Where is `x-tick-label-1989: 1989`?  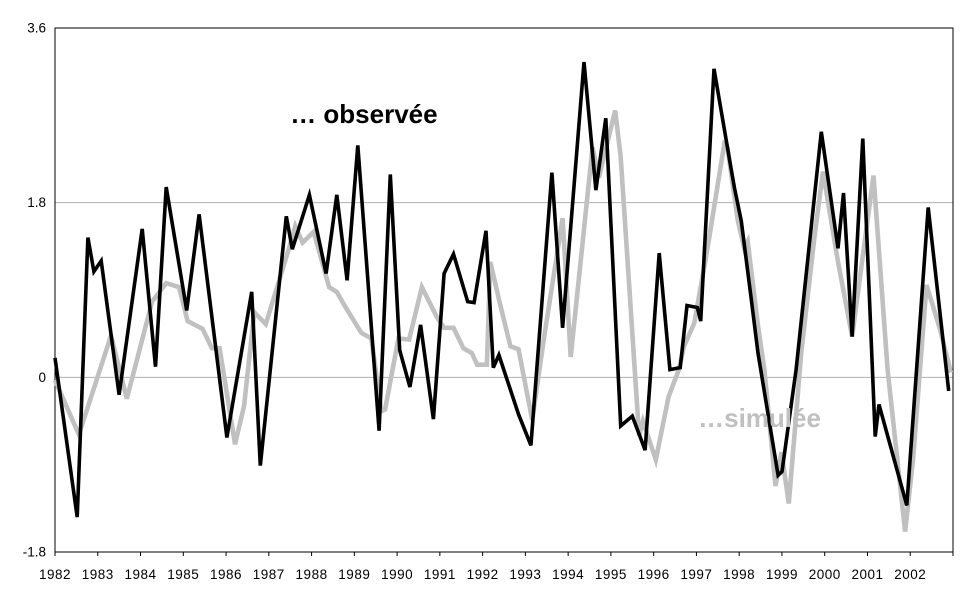 x-tick-label-1989: 1989 is located at coordinates (354, 574).